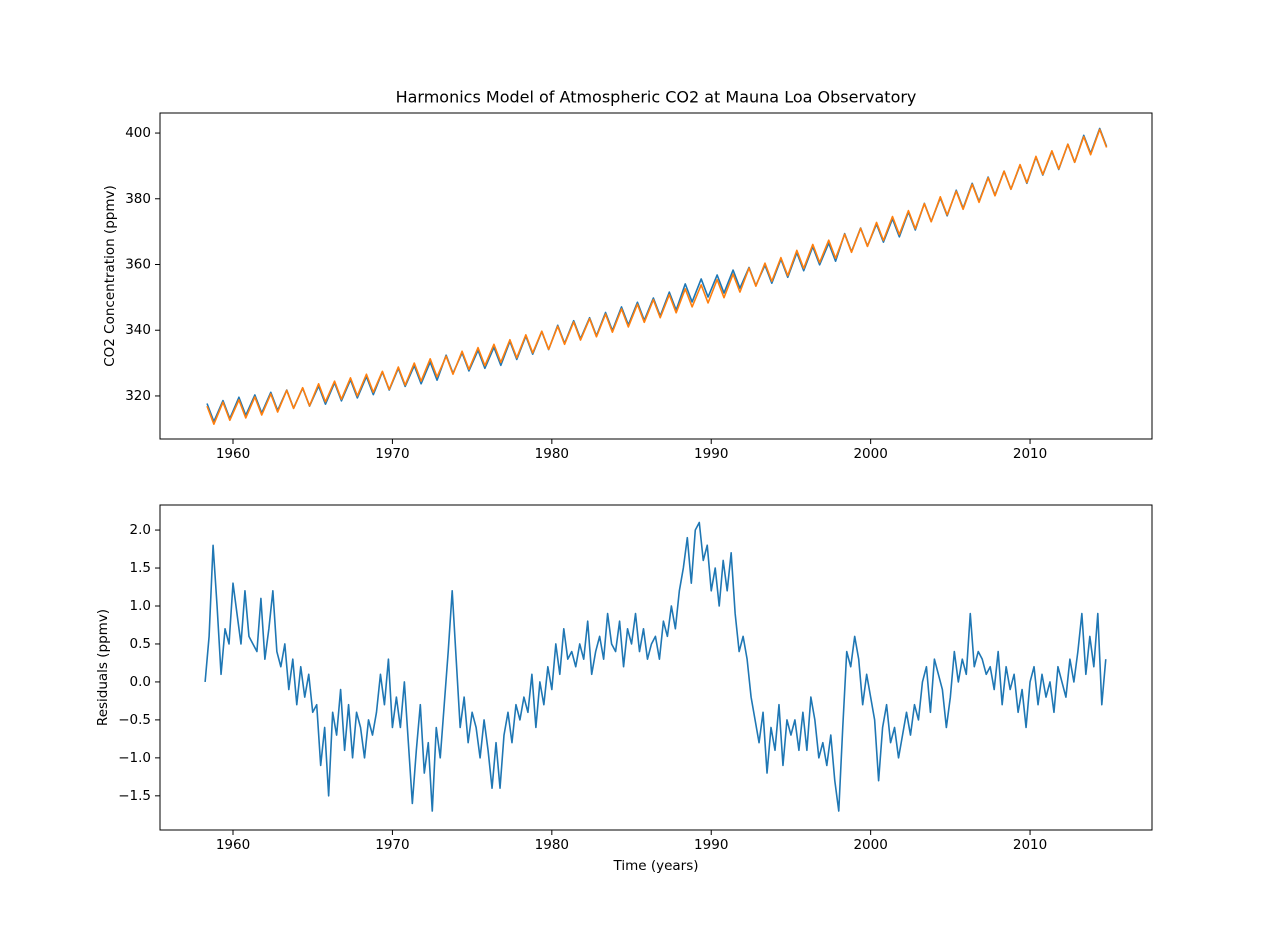  What do you see at coordinates (140, 682) in the screenshot?
I see `y-tick-label: 0.0` at bounding box center [140, 682].